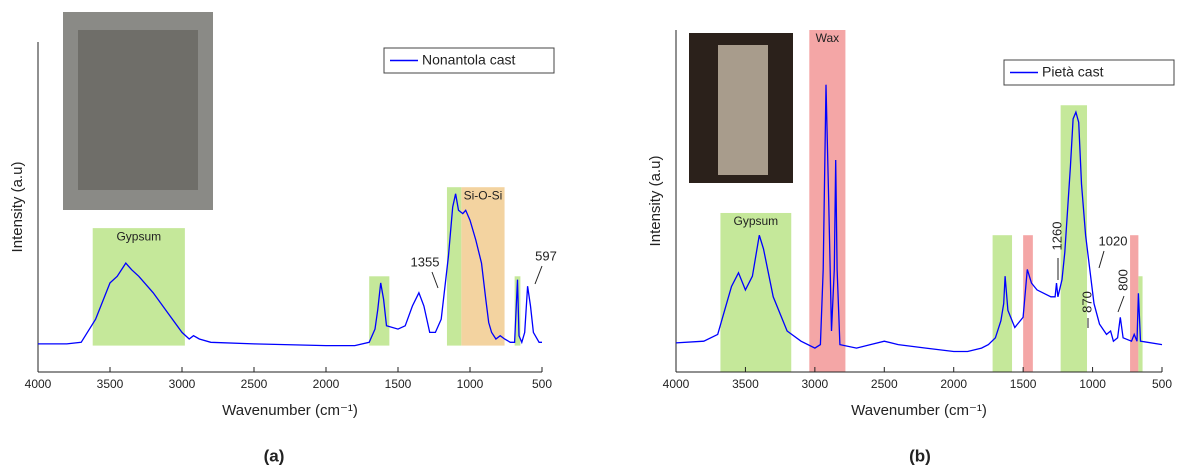 The image size is (1181, 473). Describe the element at coordinates (274, 455) in the screenshot. I see `panel-label: (a)` at that location.